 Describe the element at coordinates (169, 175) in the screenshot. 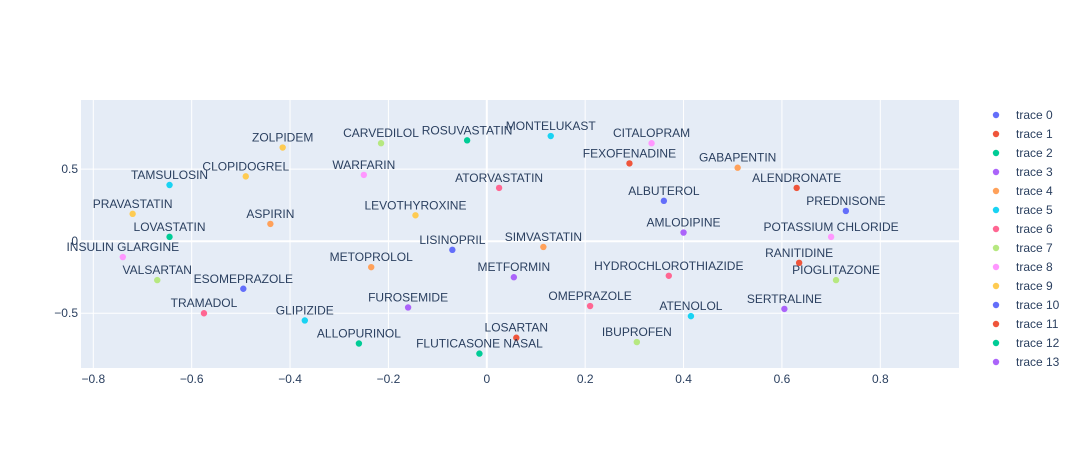

I see `data-point-label: TAMSULOSIN` at that location.